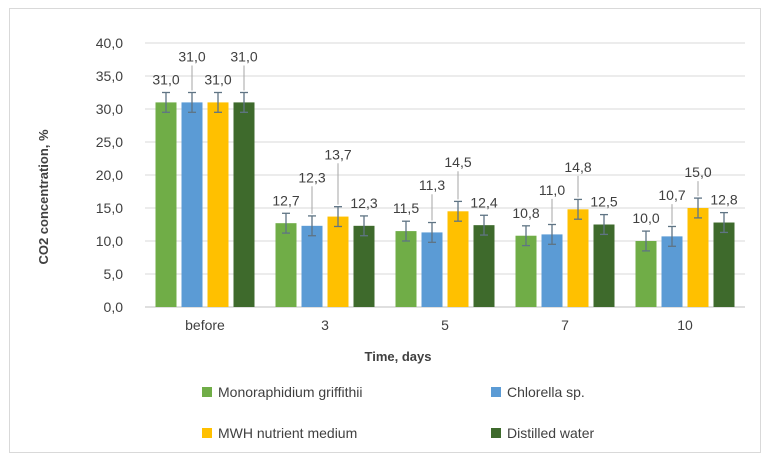 This screenshot has height=461, width=772. Describe the element at coordinates (457, 162) in the screenshot. I see `data-label: 14,5` at that location.